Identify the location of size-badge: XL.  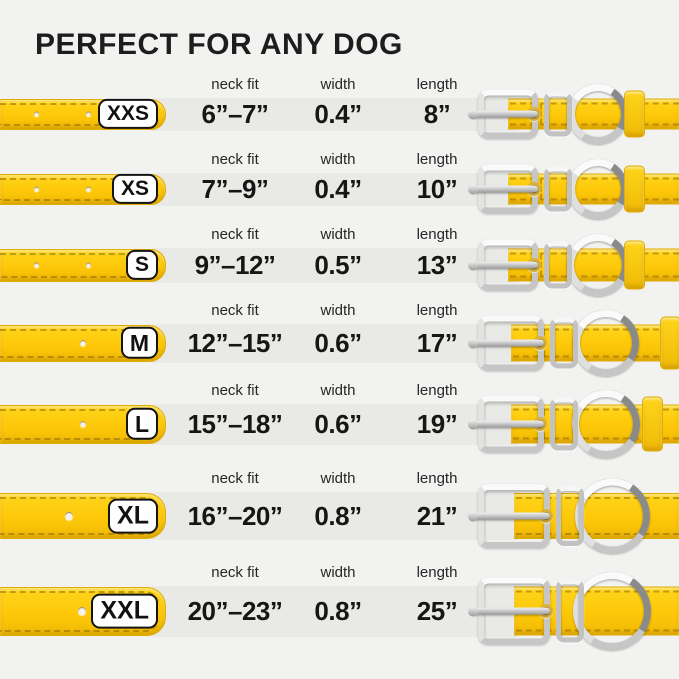
(133, 516).